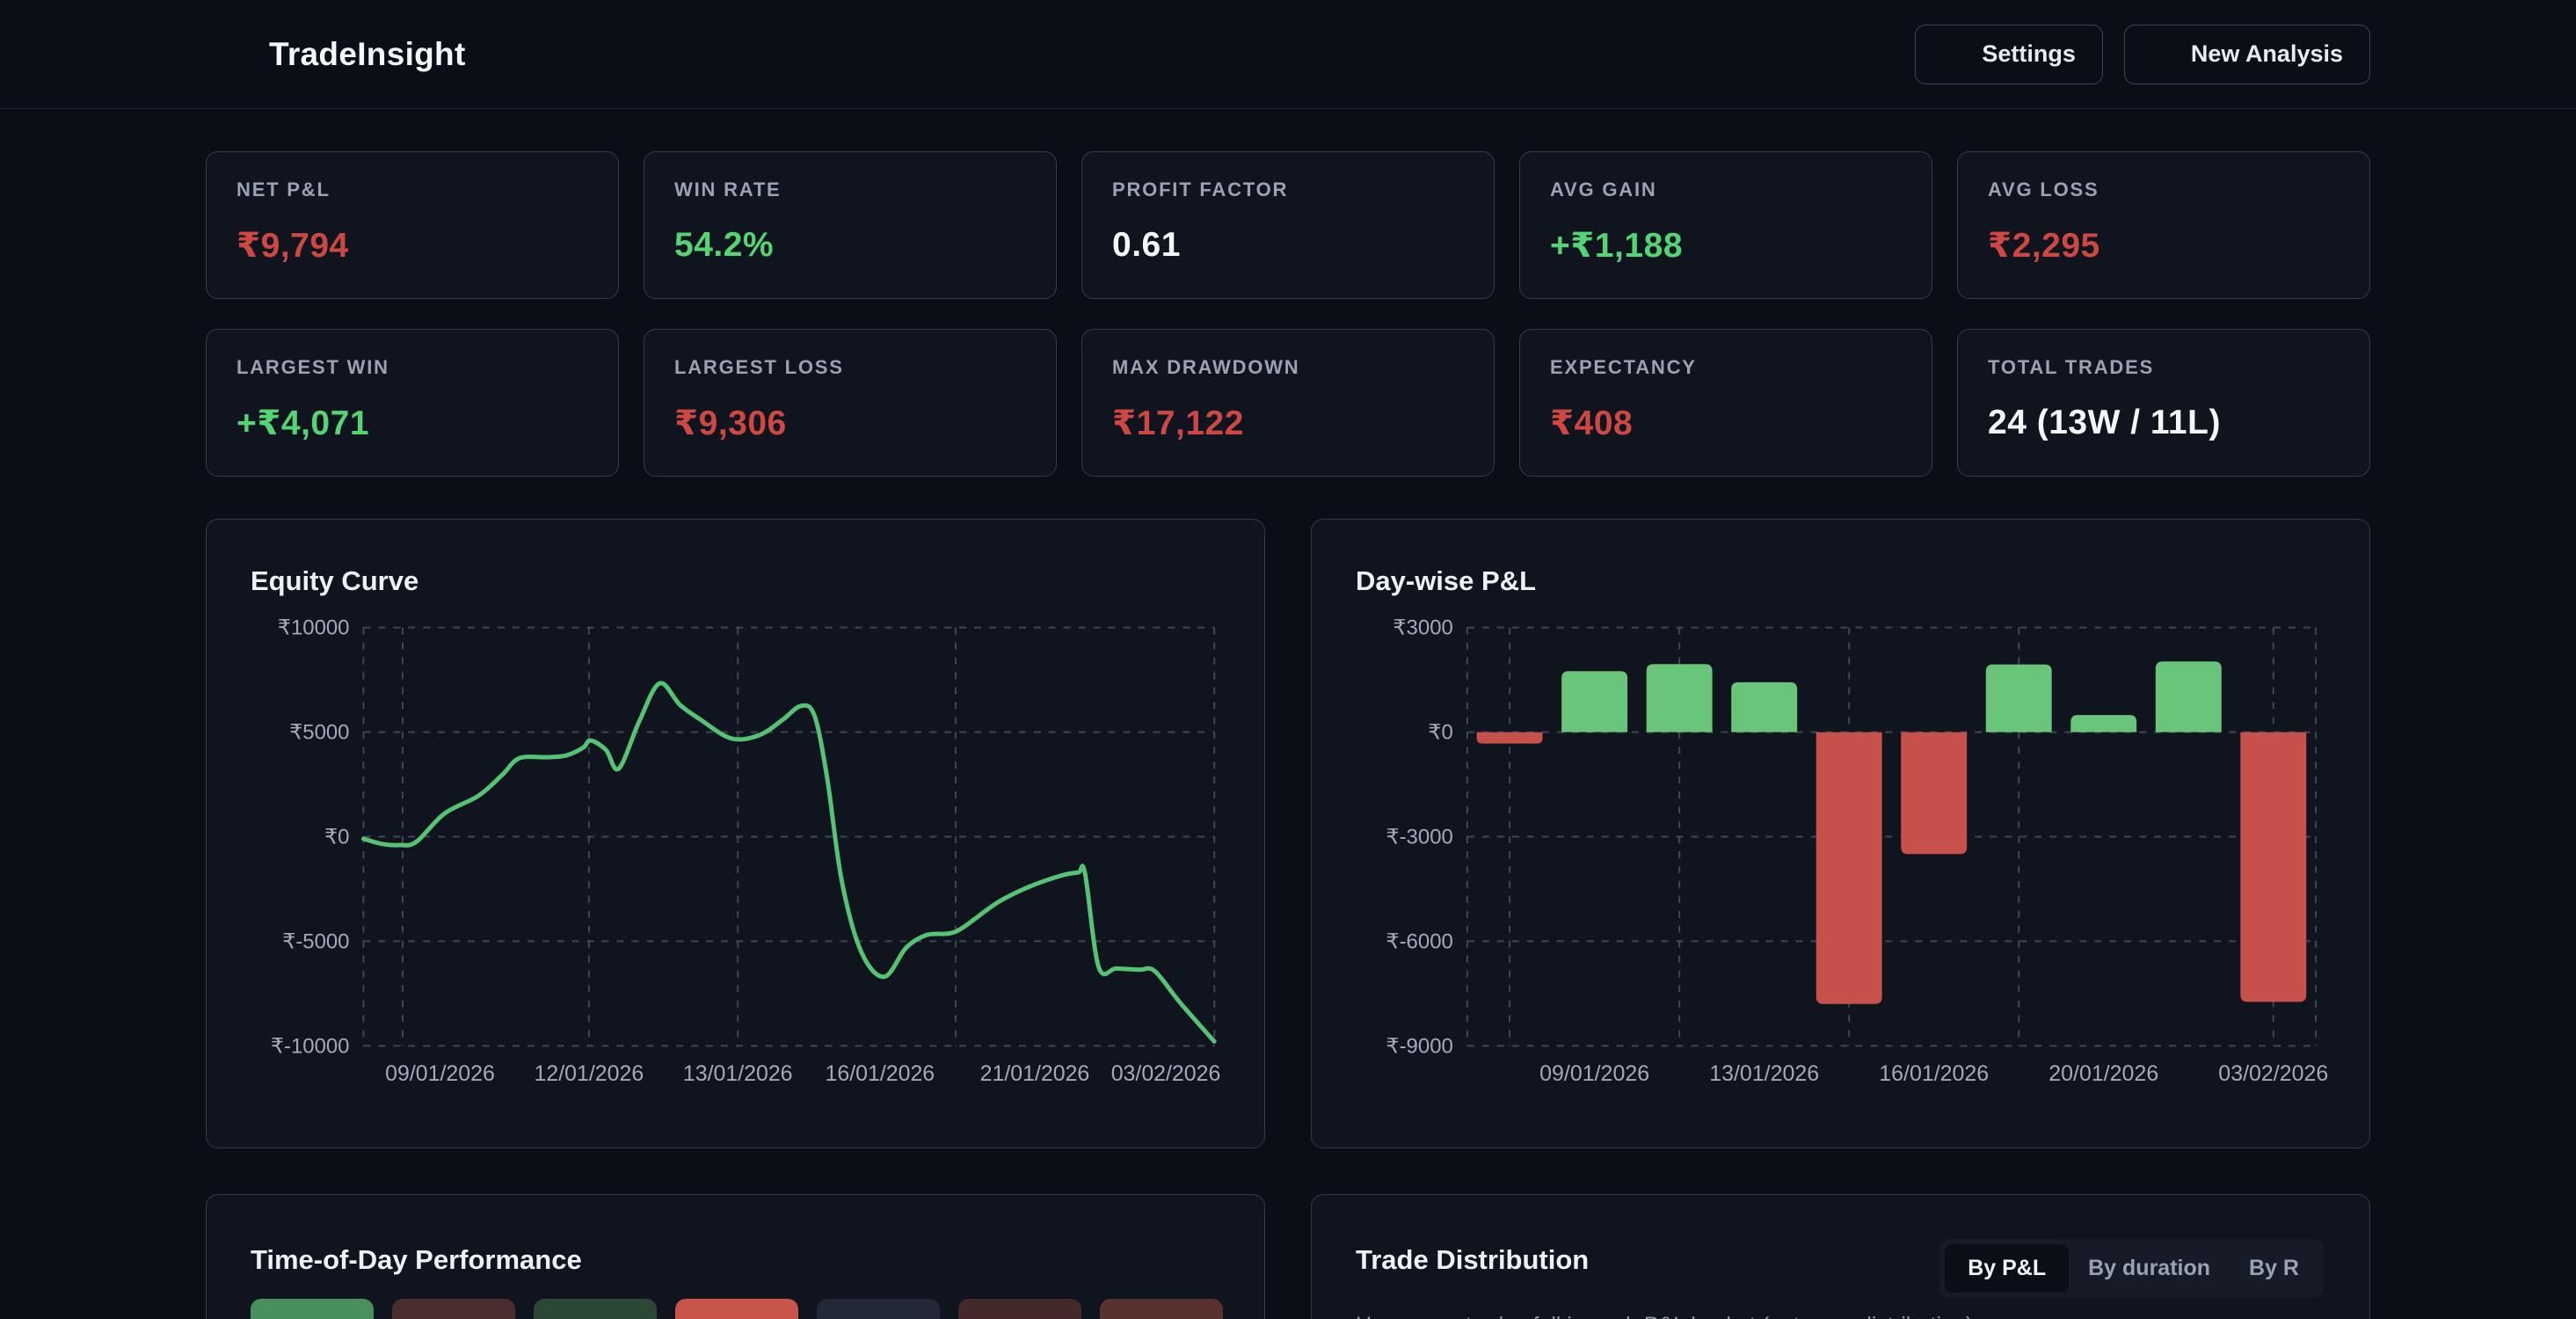  I want to click on activity-icon, so click(574, 193).